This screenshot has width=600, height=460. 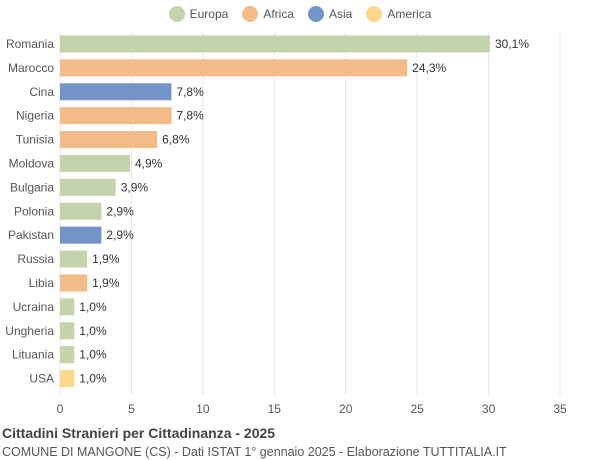 I want to click on category-label: Libia, so click(x=42, y=283).